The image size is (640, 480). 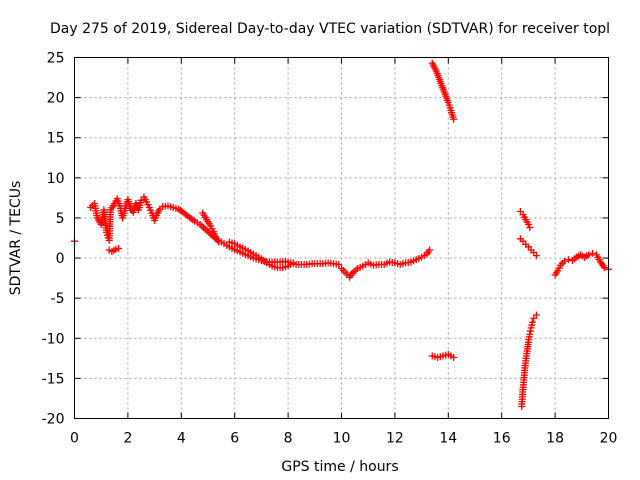 What do you see at coordinates (56, 99) in the screenshot?
I see `y-tick-label: 20` at bounding box center [56, 99].